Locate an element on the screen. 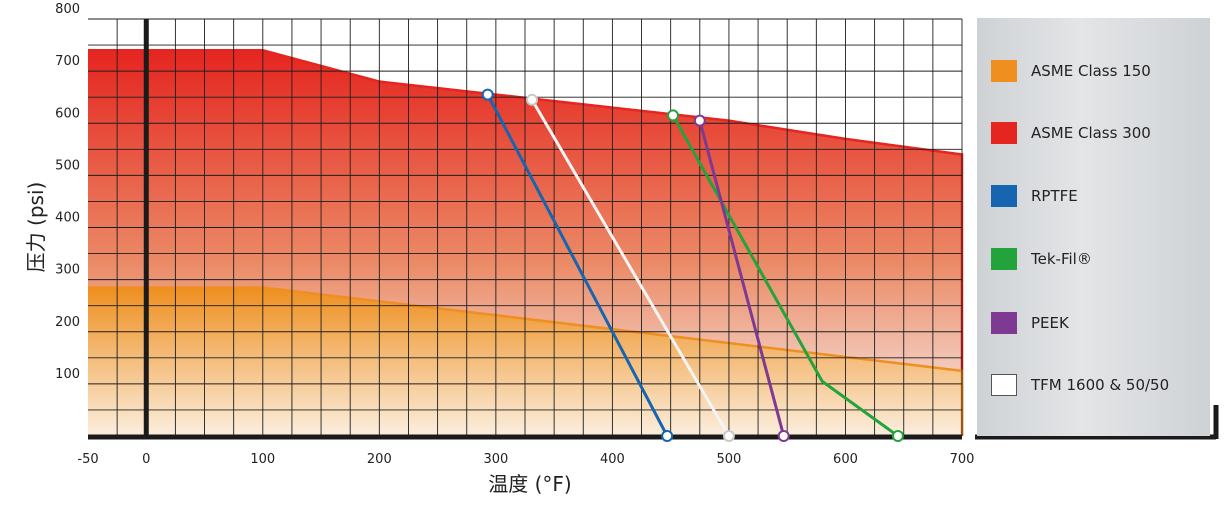  legend-item-rptfe: RPTFE is located at coordinates (1034, 196).